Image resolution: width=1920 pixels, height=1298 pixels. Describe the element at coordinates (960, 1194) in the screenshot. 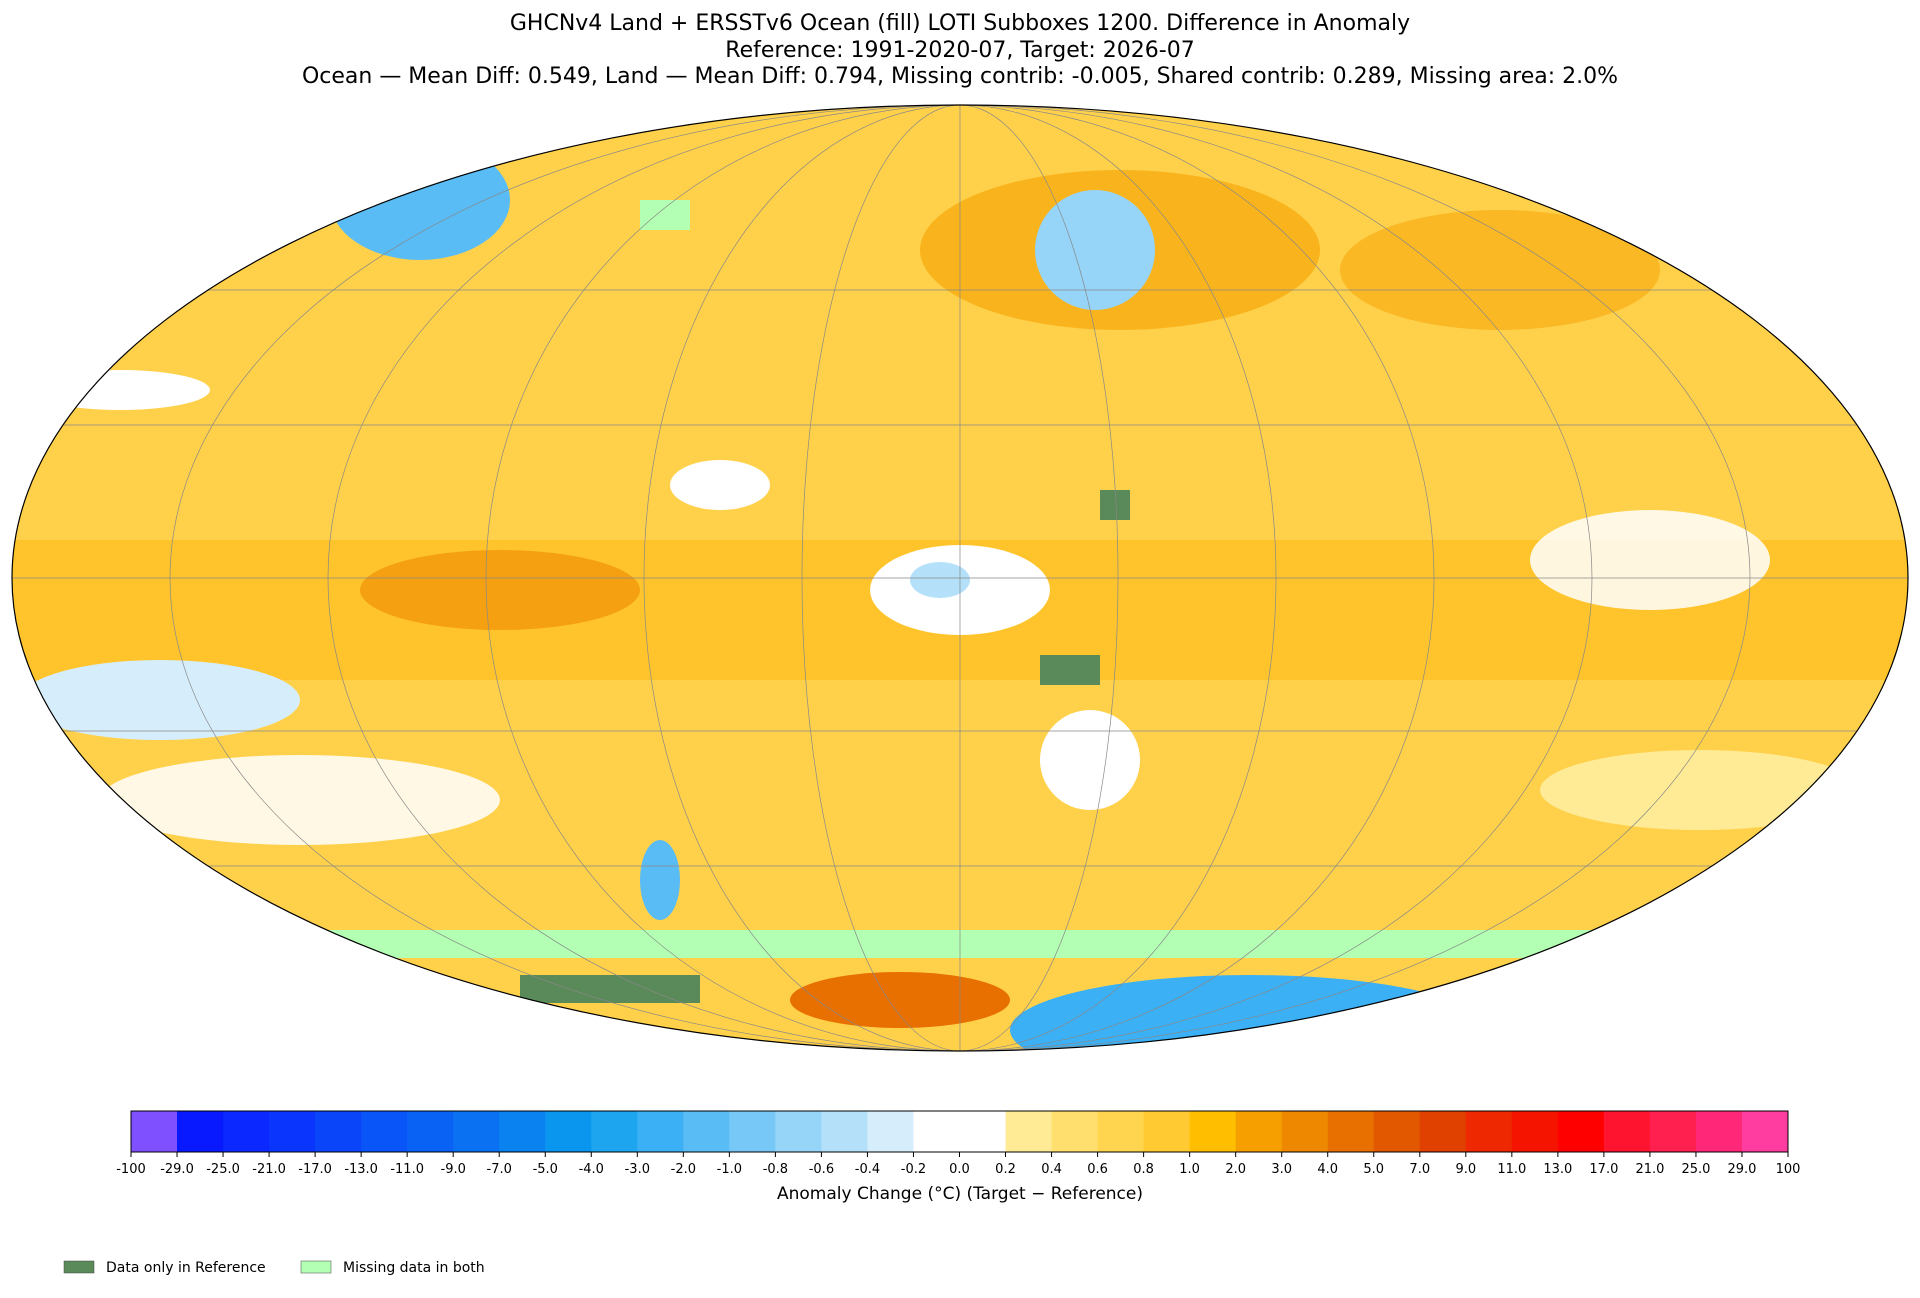

I see `colorbar-label: Anomaly Change (°C) (Target − Reference)` at that location.